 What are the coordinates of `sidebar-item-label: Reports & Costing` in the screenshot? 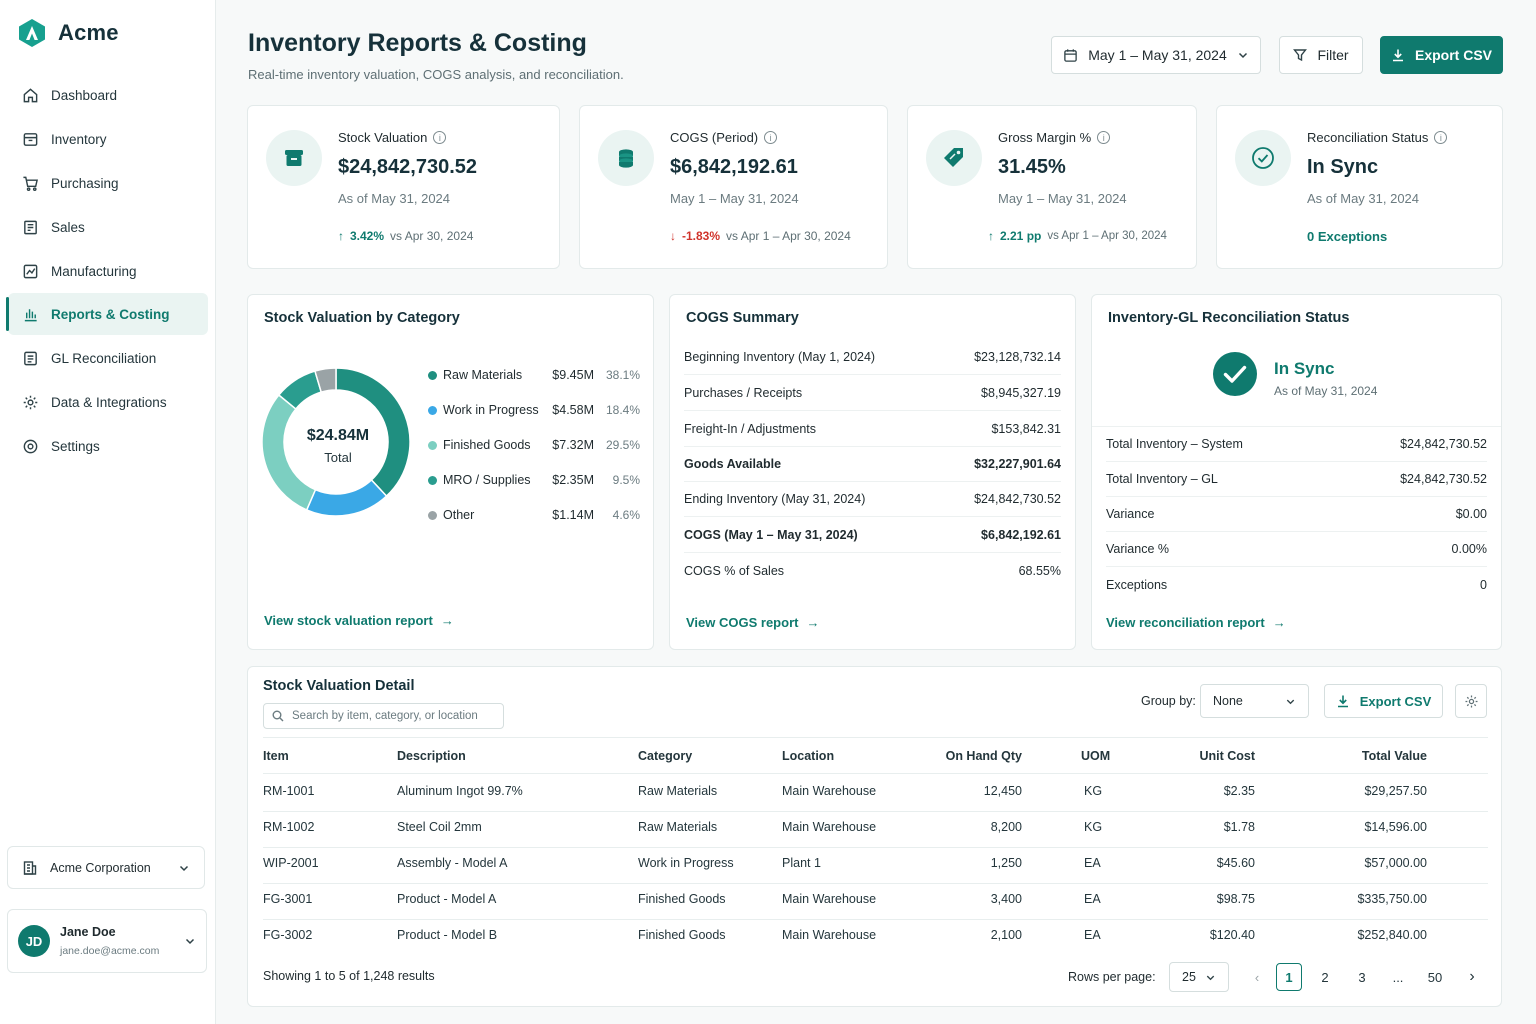 It's located at (110, 314).